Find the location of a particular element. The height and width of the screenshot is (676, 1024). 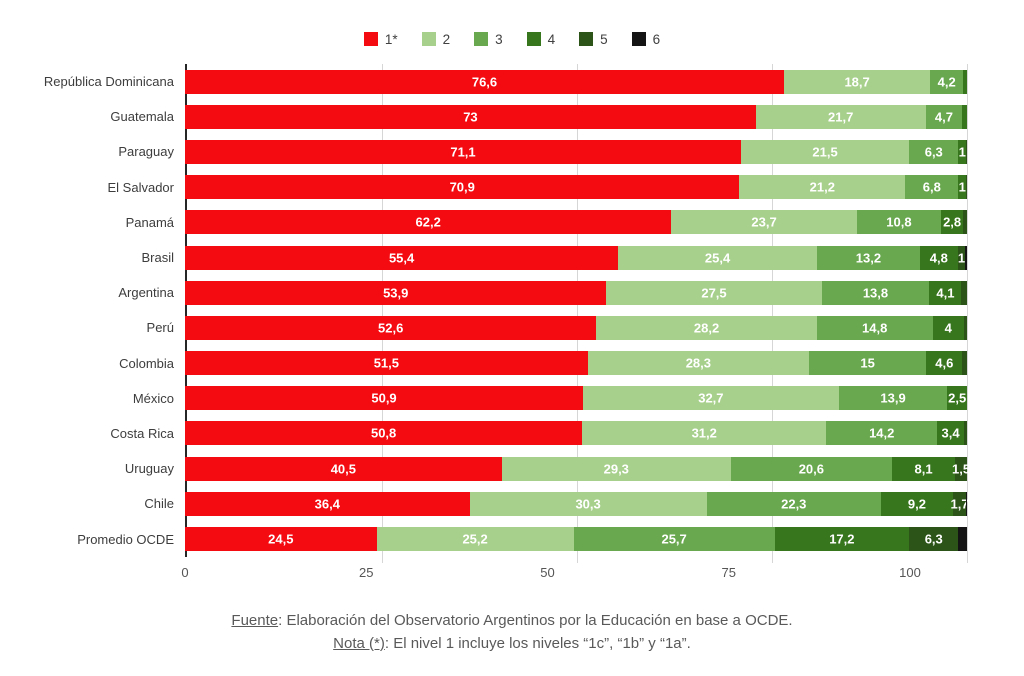

bar-row: Panamá 62,2 23,7 10,8 2,8 is located at coordinates (483, 222).